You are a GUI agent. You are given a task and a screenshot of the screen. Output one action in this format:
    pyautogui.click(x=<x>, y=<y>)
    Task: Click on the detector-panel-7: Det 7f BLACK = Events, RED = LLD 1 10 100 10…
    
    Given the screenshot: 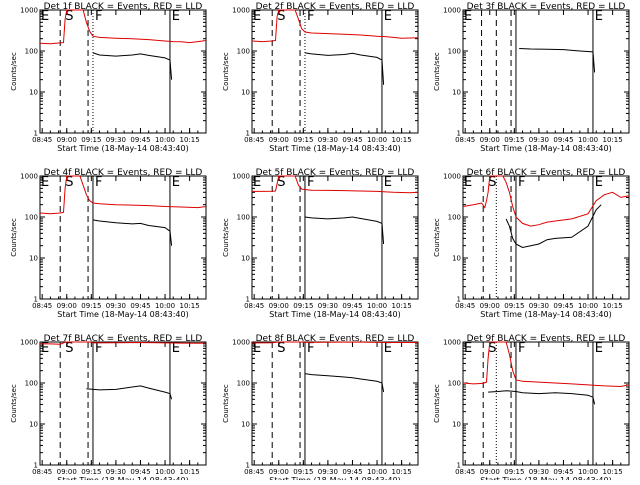 What is the action you would take?
    pyautogui.click(x=108, y=409)
    